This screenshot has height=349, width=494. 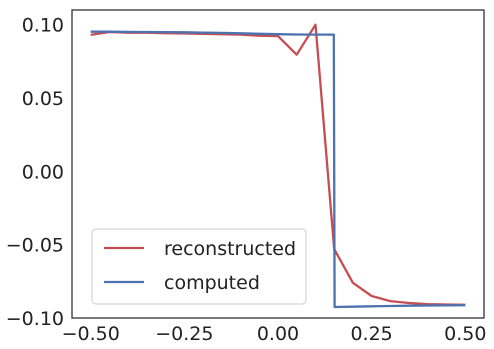 I want to click on x-axis-ticks: −0.50 −0.25 0.00 0.25 0.50, so click(x=274, y=334).